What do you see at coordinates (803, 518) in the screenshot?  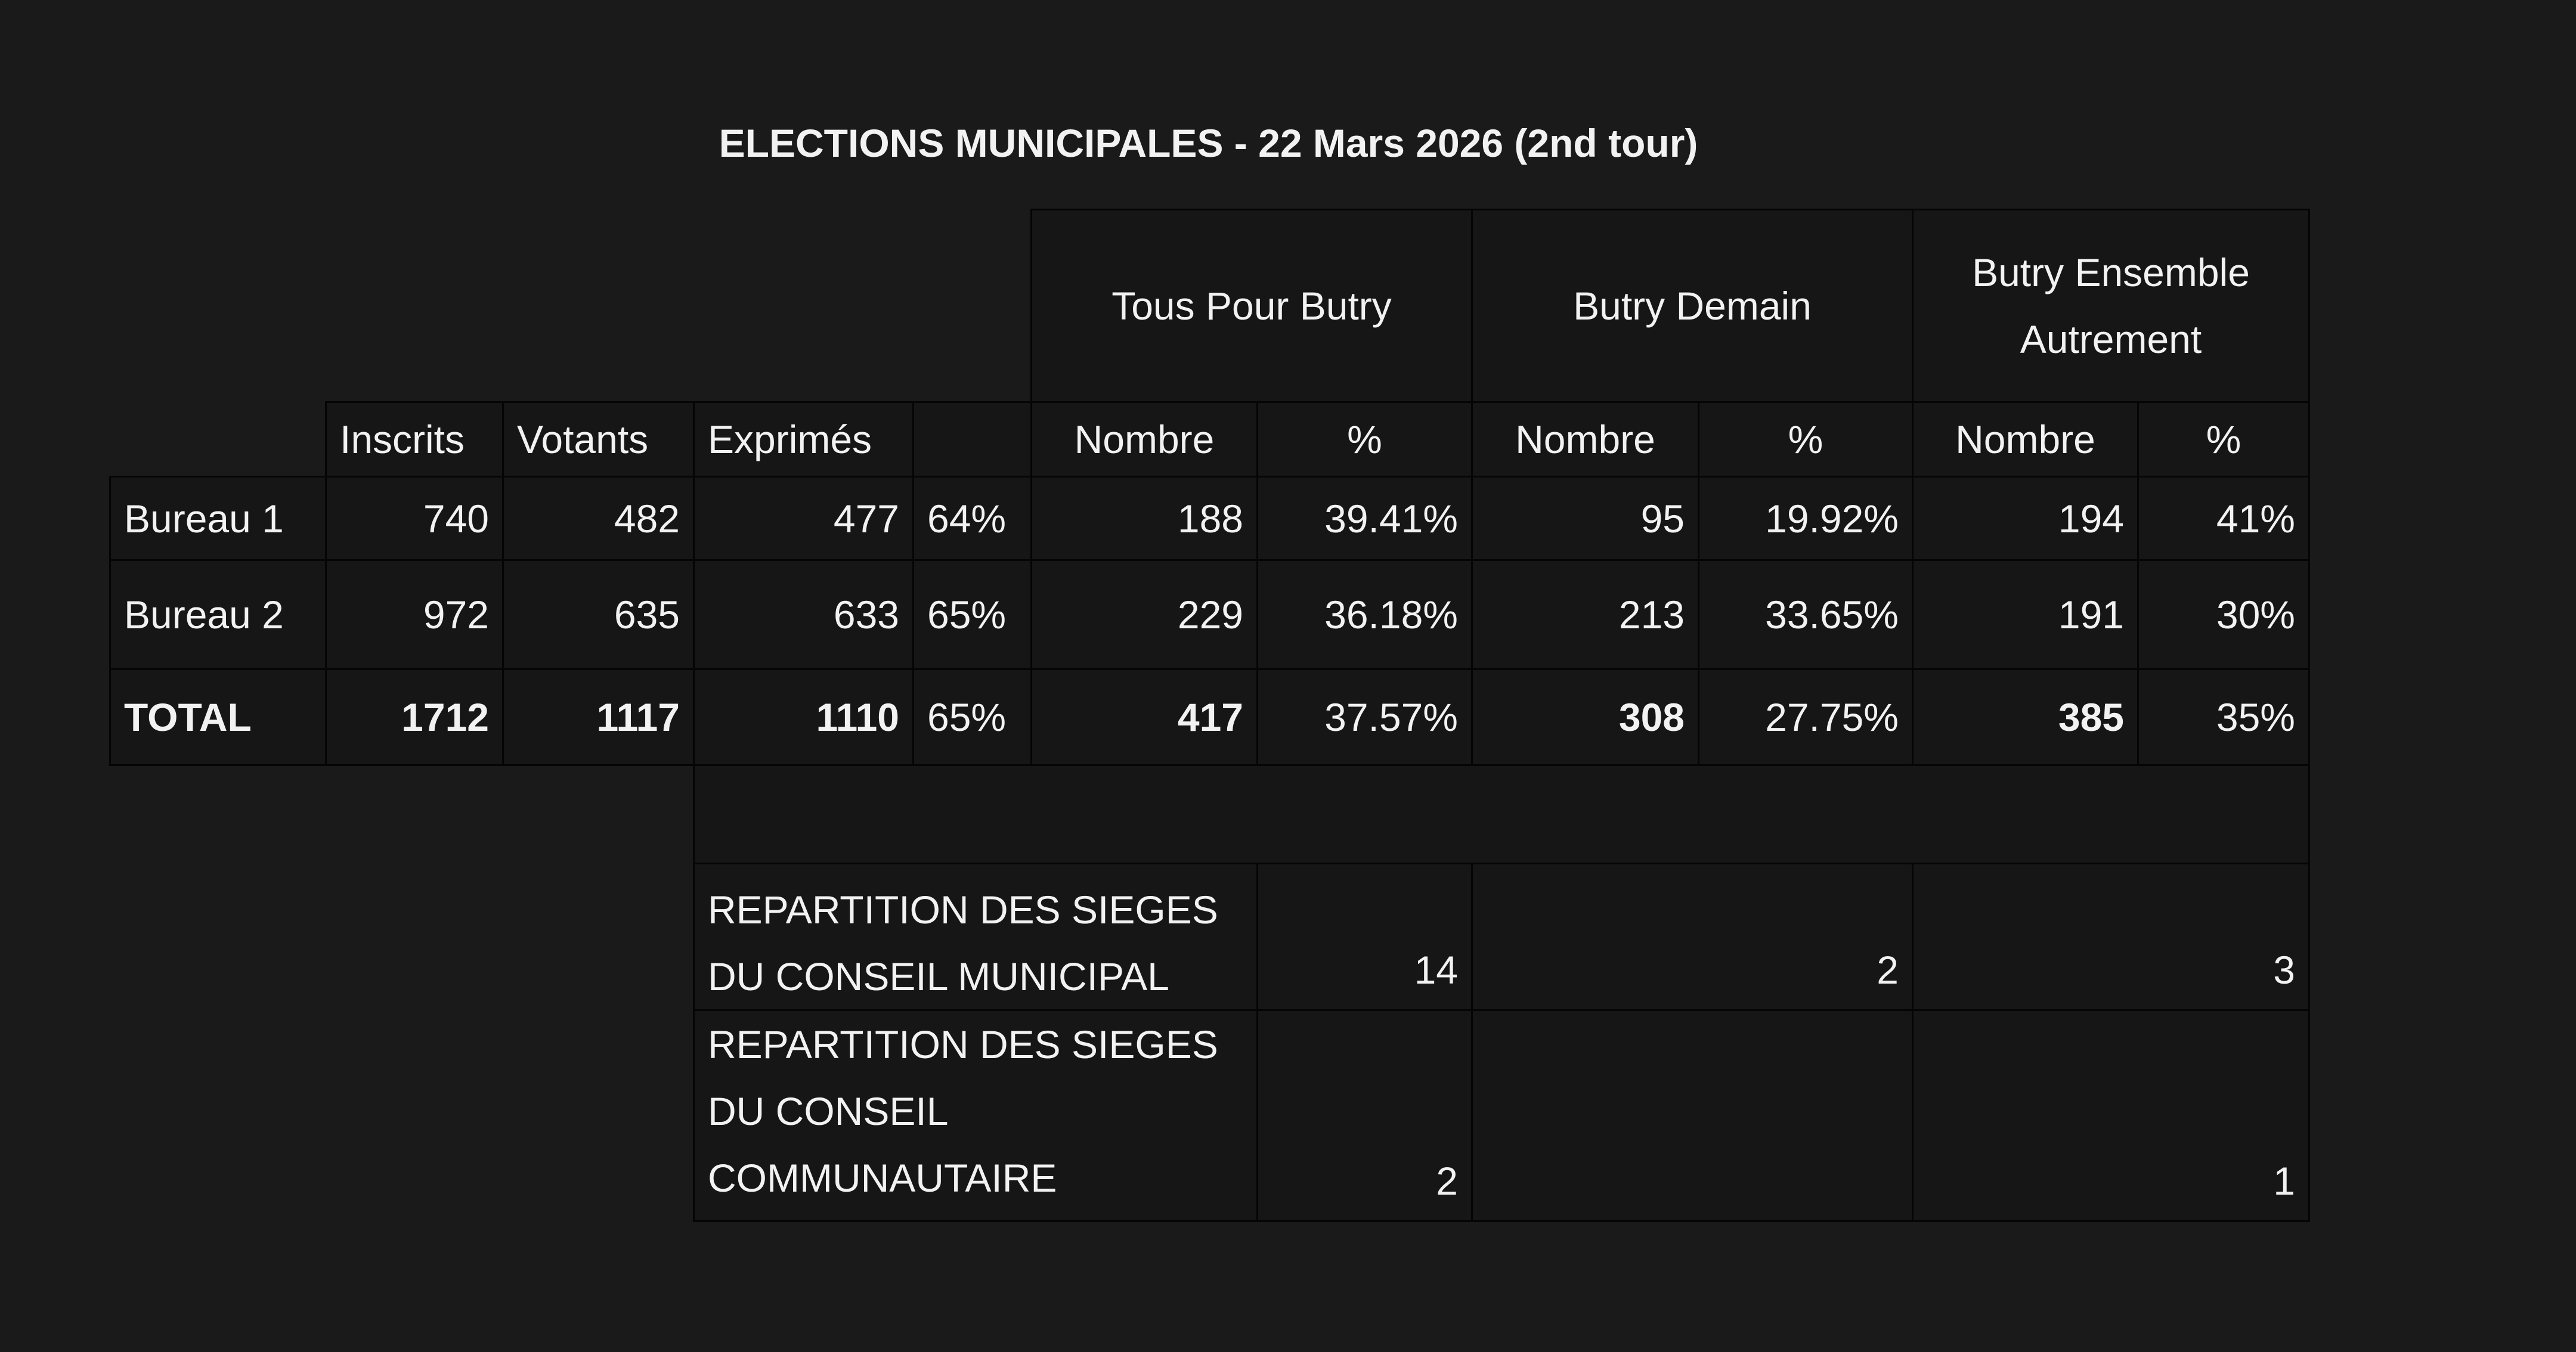 I see `cell-exprimes: 477` at bounding box center [803, 518].